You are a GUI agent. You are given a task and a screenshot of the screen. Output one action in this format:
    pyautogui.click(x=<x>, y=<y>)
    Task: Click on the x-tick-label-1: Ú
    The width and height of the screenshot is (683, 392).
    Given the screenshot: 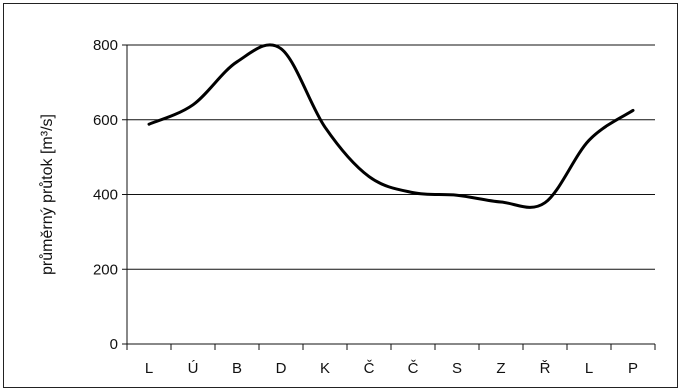 What is the action you would take?
    pyautogui.click(x=193, y=368)
    